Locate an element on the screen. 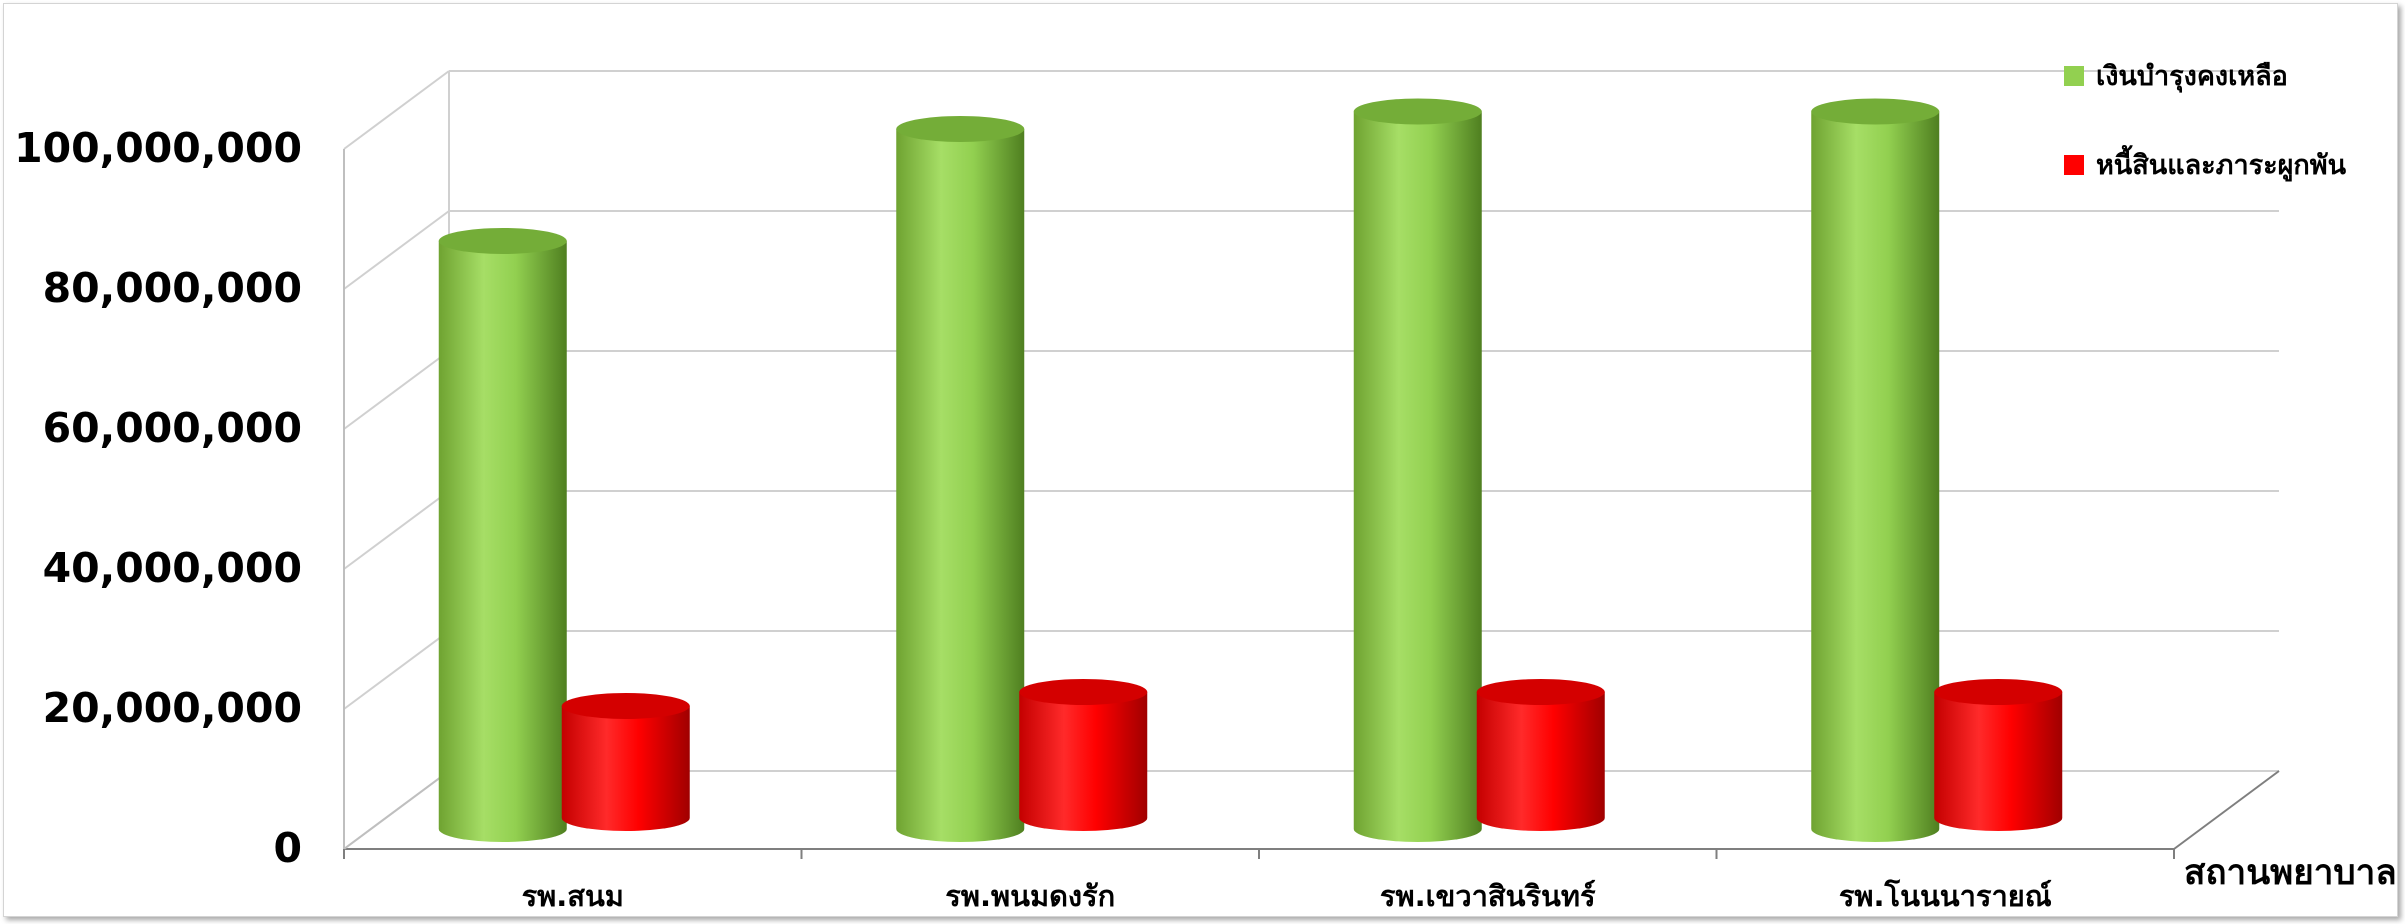 The height and width of the screenshot is (924, 2405). y-tick-label: 100,000,000 is located at coordinates (158, 148).